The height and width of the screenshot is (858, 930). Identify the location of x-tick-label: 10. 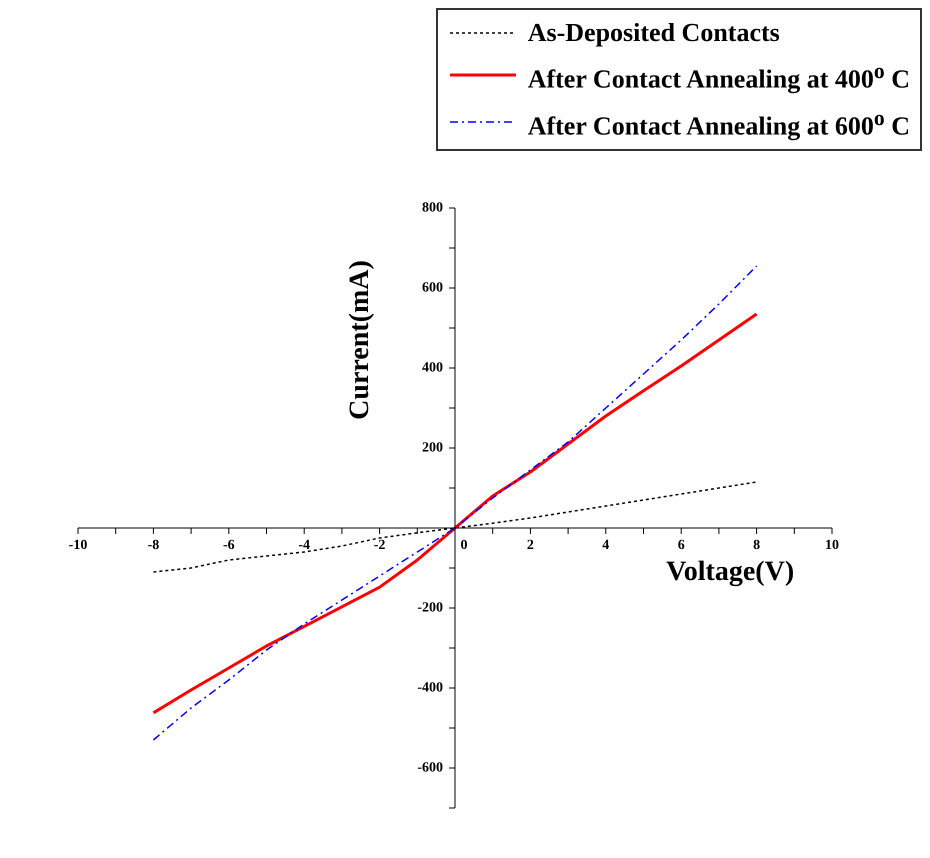
(832, 545).